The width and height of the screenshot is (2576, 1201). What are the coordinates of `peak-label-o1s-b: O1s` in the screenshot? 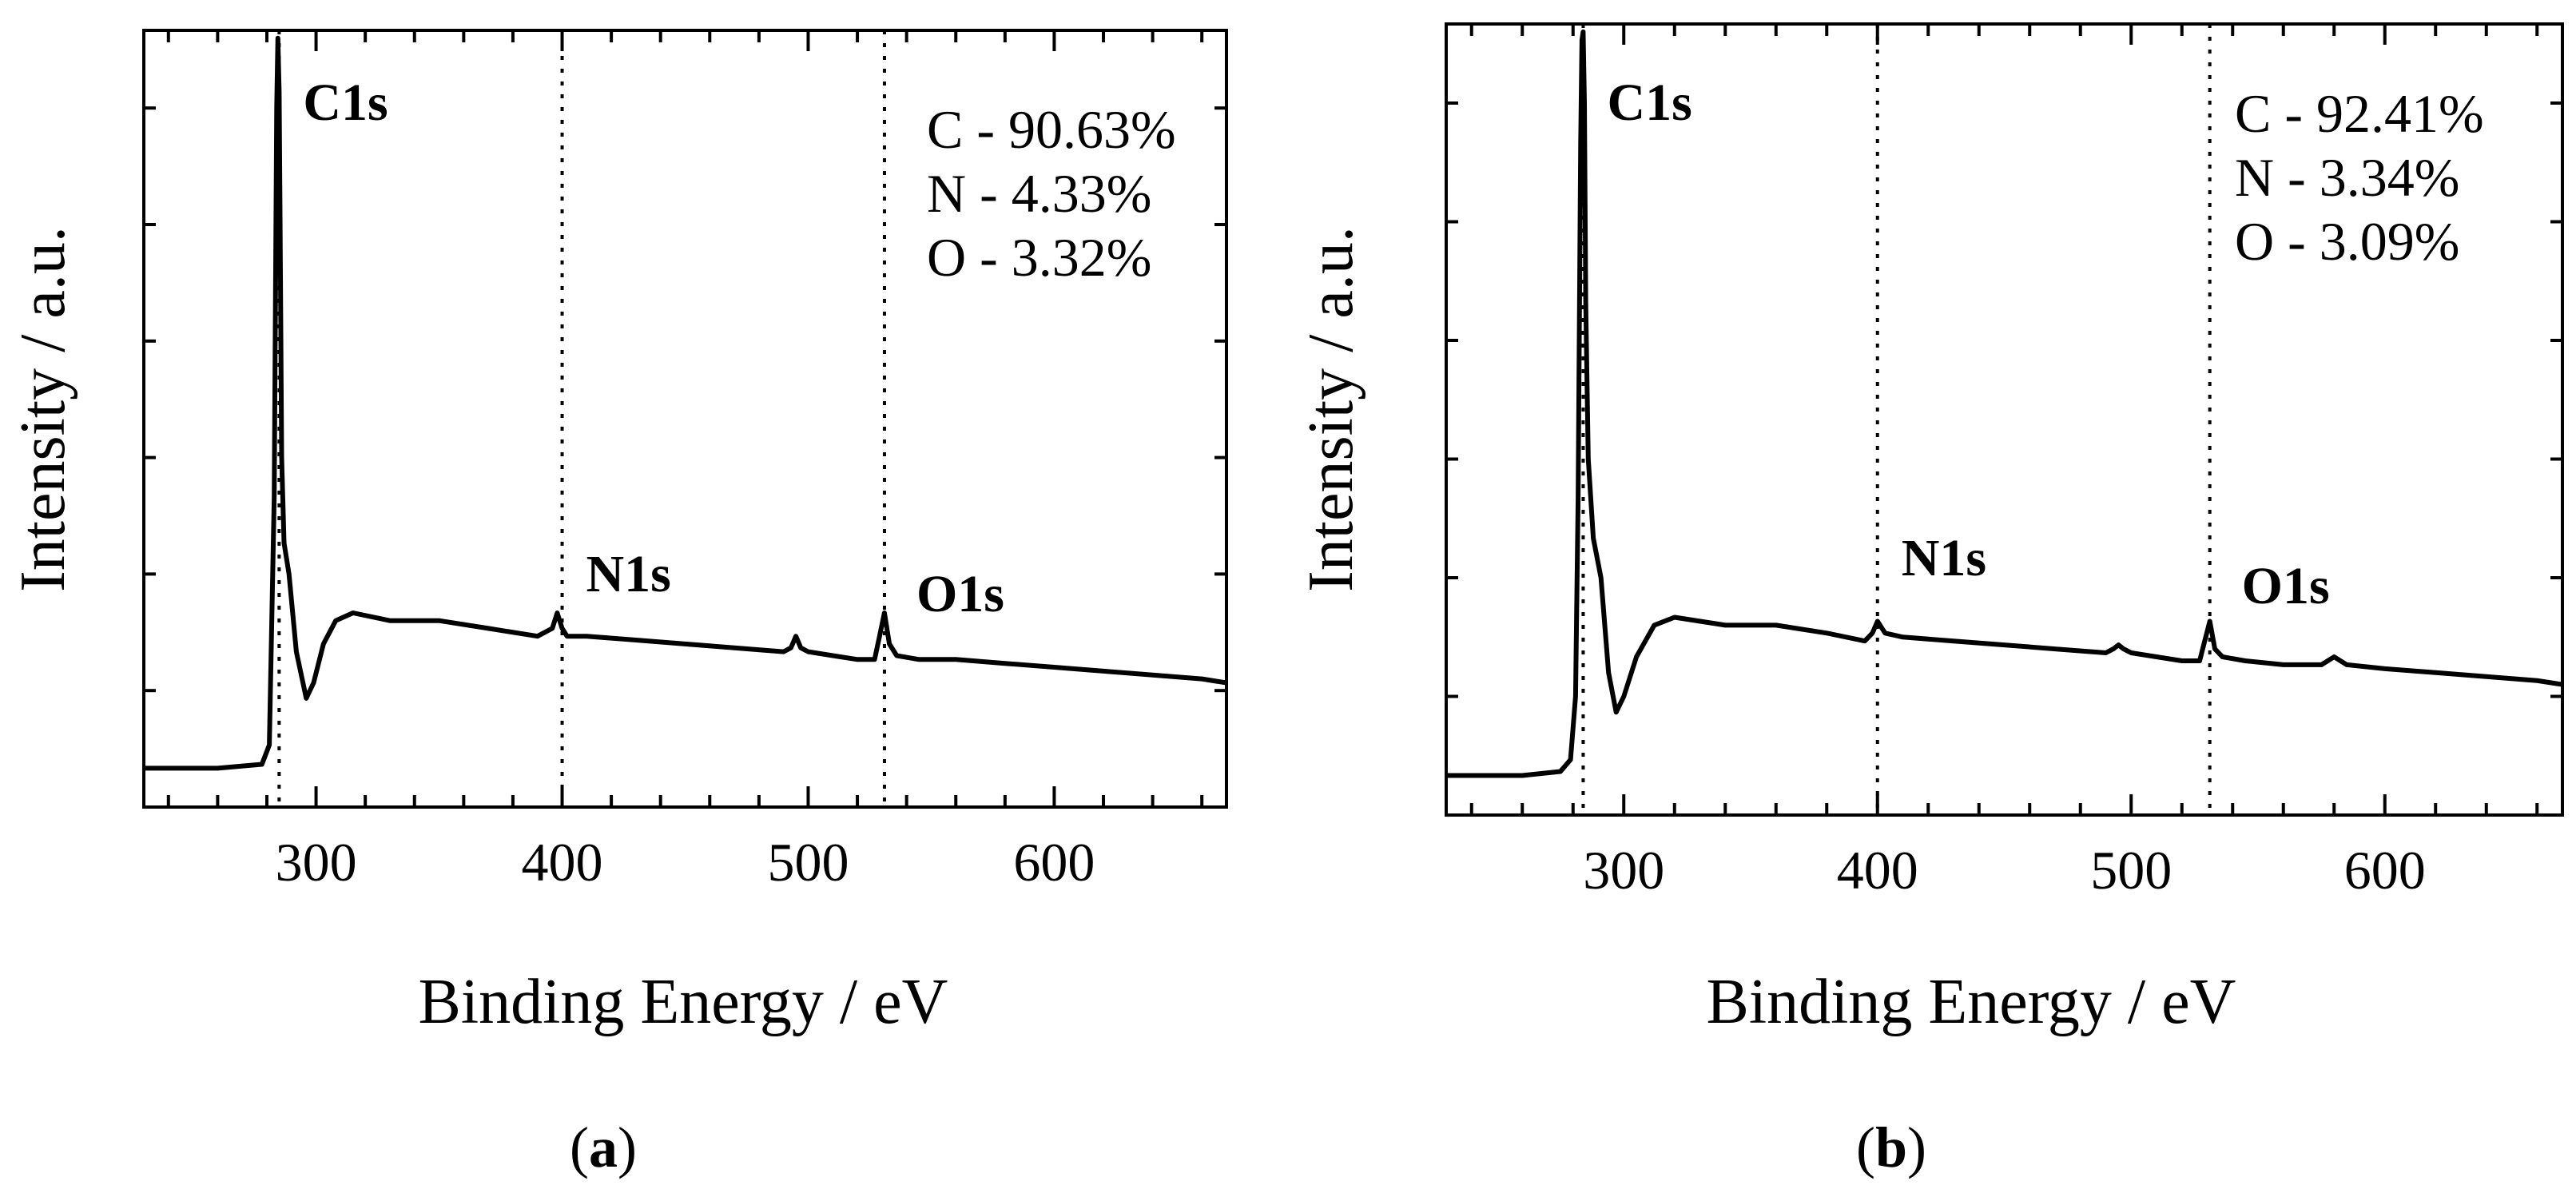 It's located at (2286, 586).